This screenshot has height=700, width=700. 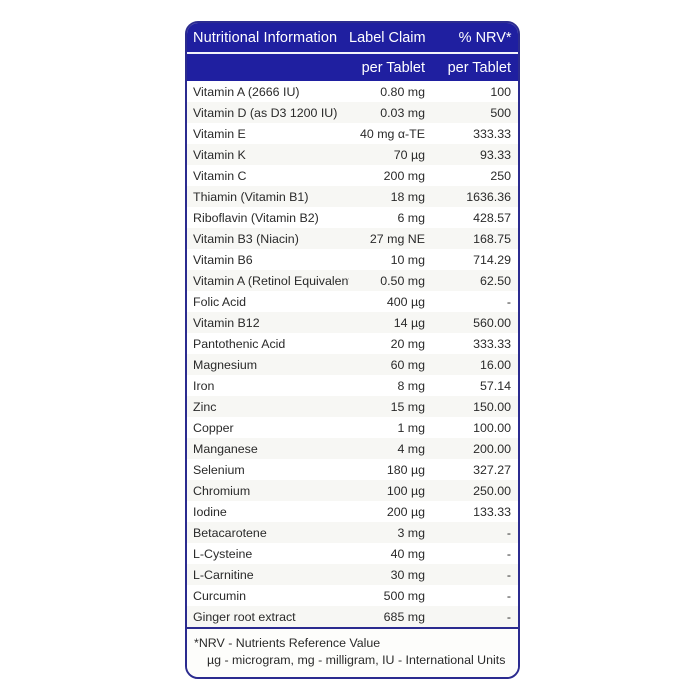 I want to click on table-row: Iron 8 mg 57.14, so click(x=352, y=385).